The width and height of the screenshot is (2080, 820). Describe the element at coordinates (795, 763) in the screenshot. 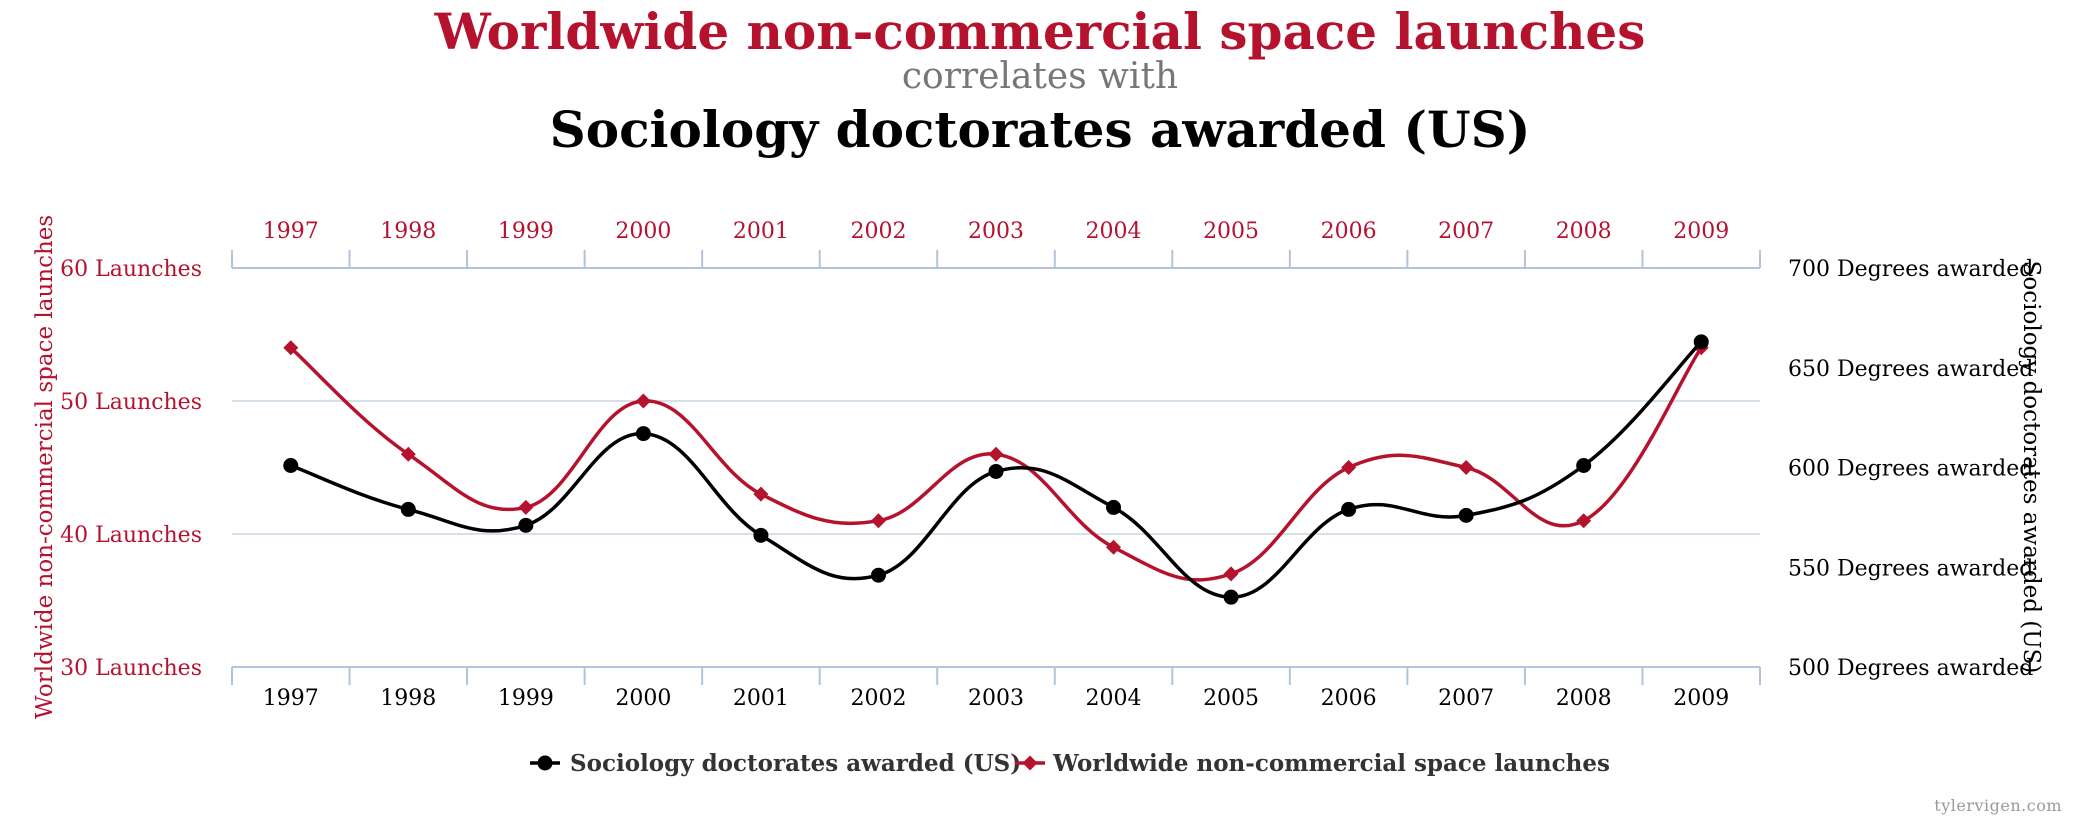

I see `legend-doctorates-label: Sociology doctorates awarded (US)` at that location.